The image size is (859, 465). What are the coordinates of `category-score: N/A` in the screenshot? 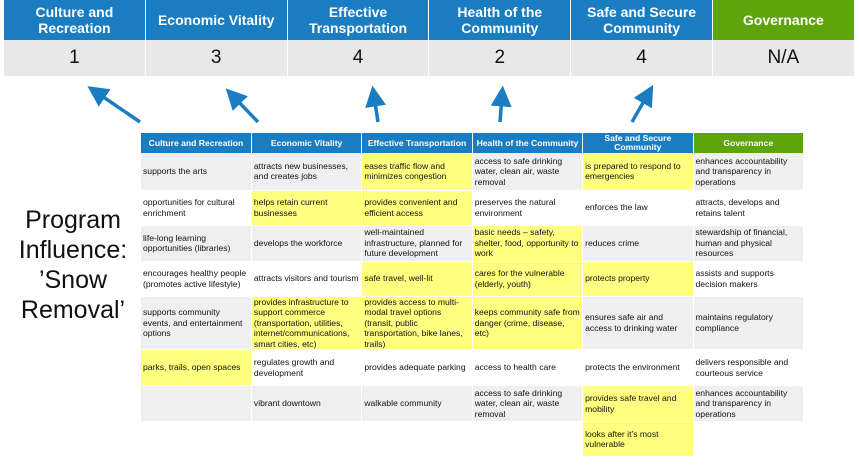 It's located at (783, 58).